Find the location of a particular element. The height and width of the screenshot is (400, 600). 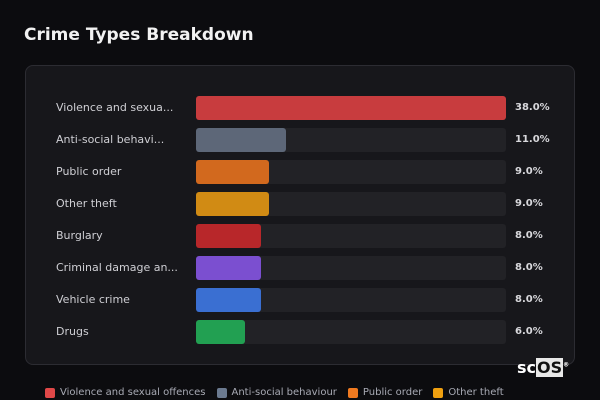

legend-label: Violence and sexual offences is located at coordinates (133, 392).